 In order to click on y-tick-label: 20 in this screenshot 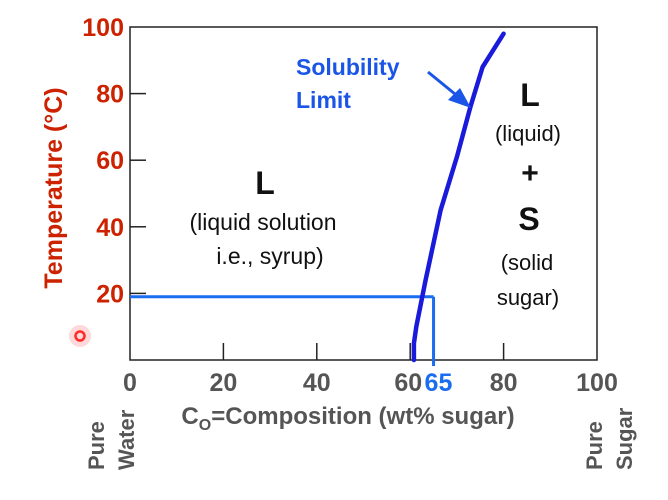, I will do `click(110, 294)`.